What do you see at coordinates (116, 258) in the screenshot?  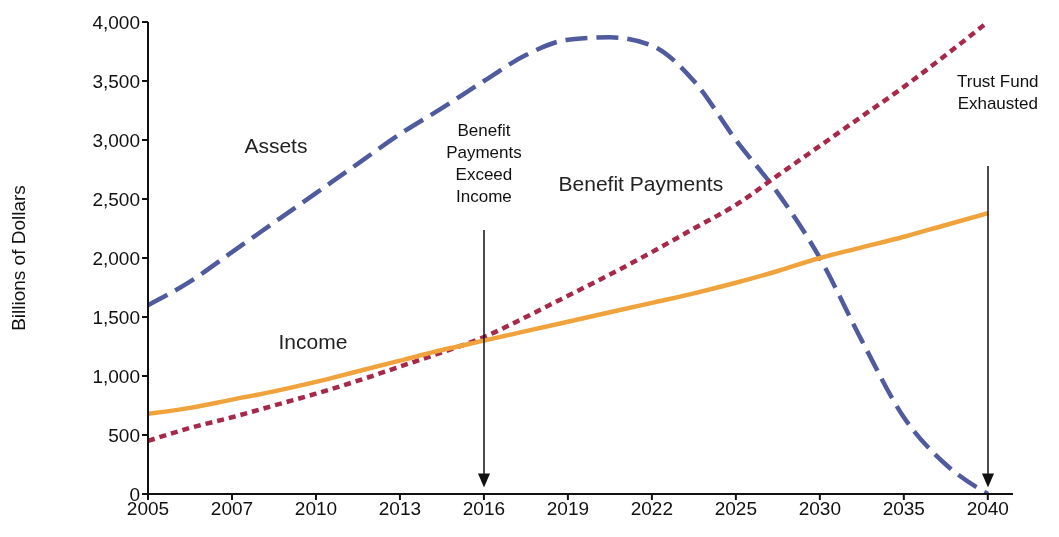 I see `y-tick-label: 2,000` at bounding box center [116, 258].